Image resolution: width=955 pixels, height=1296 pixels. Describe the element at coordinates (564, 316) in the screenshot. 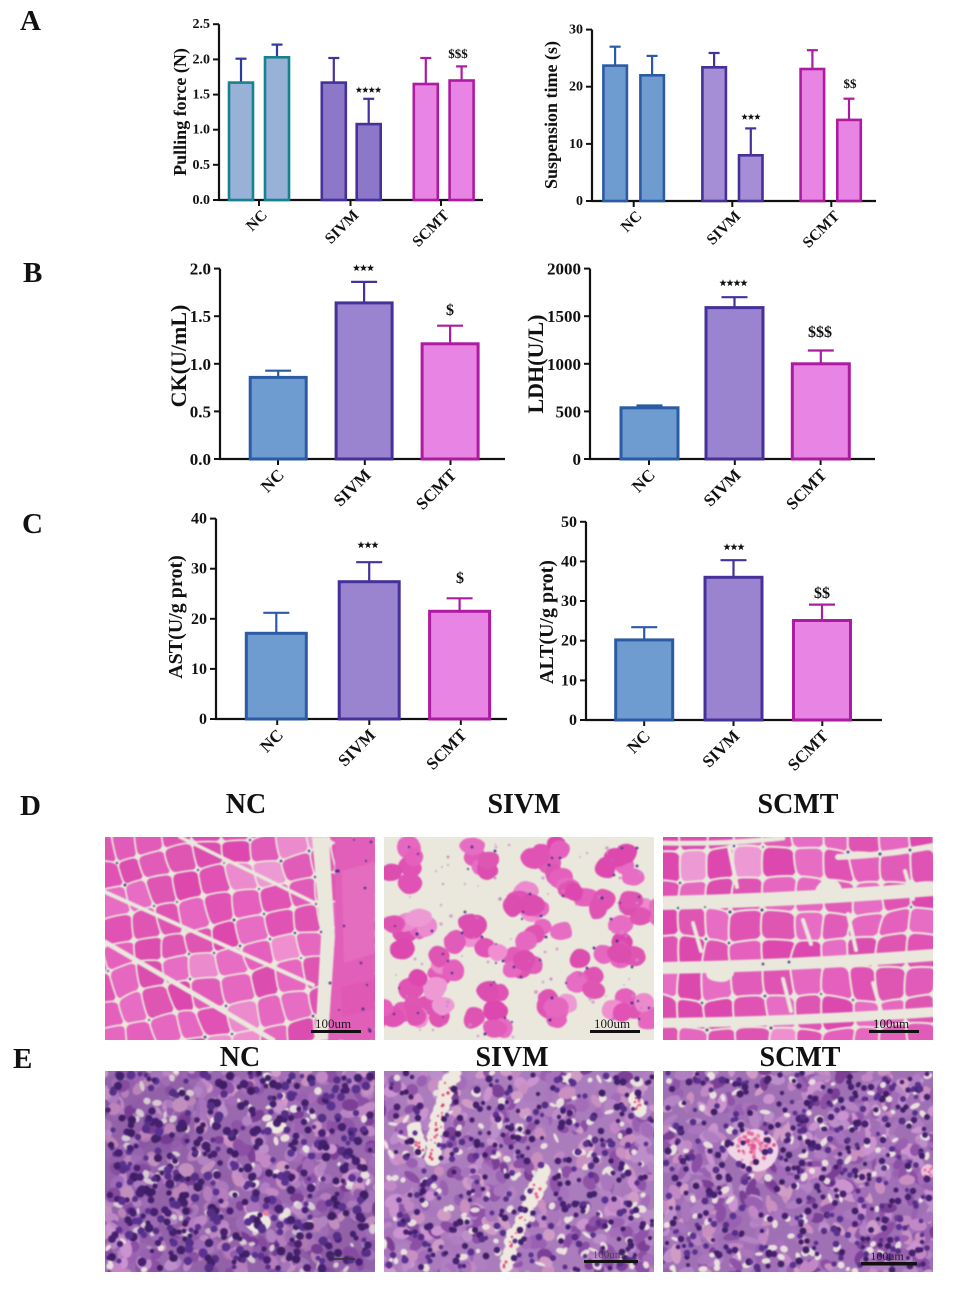

I see `svg-text: 1500` at that location.